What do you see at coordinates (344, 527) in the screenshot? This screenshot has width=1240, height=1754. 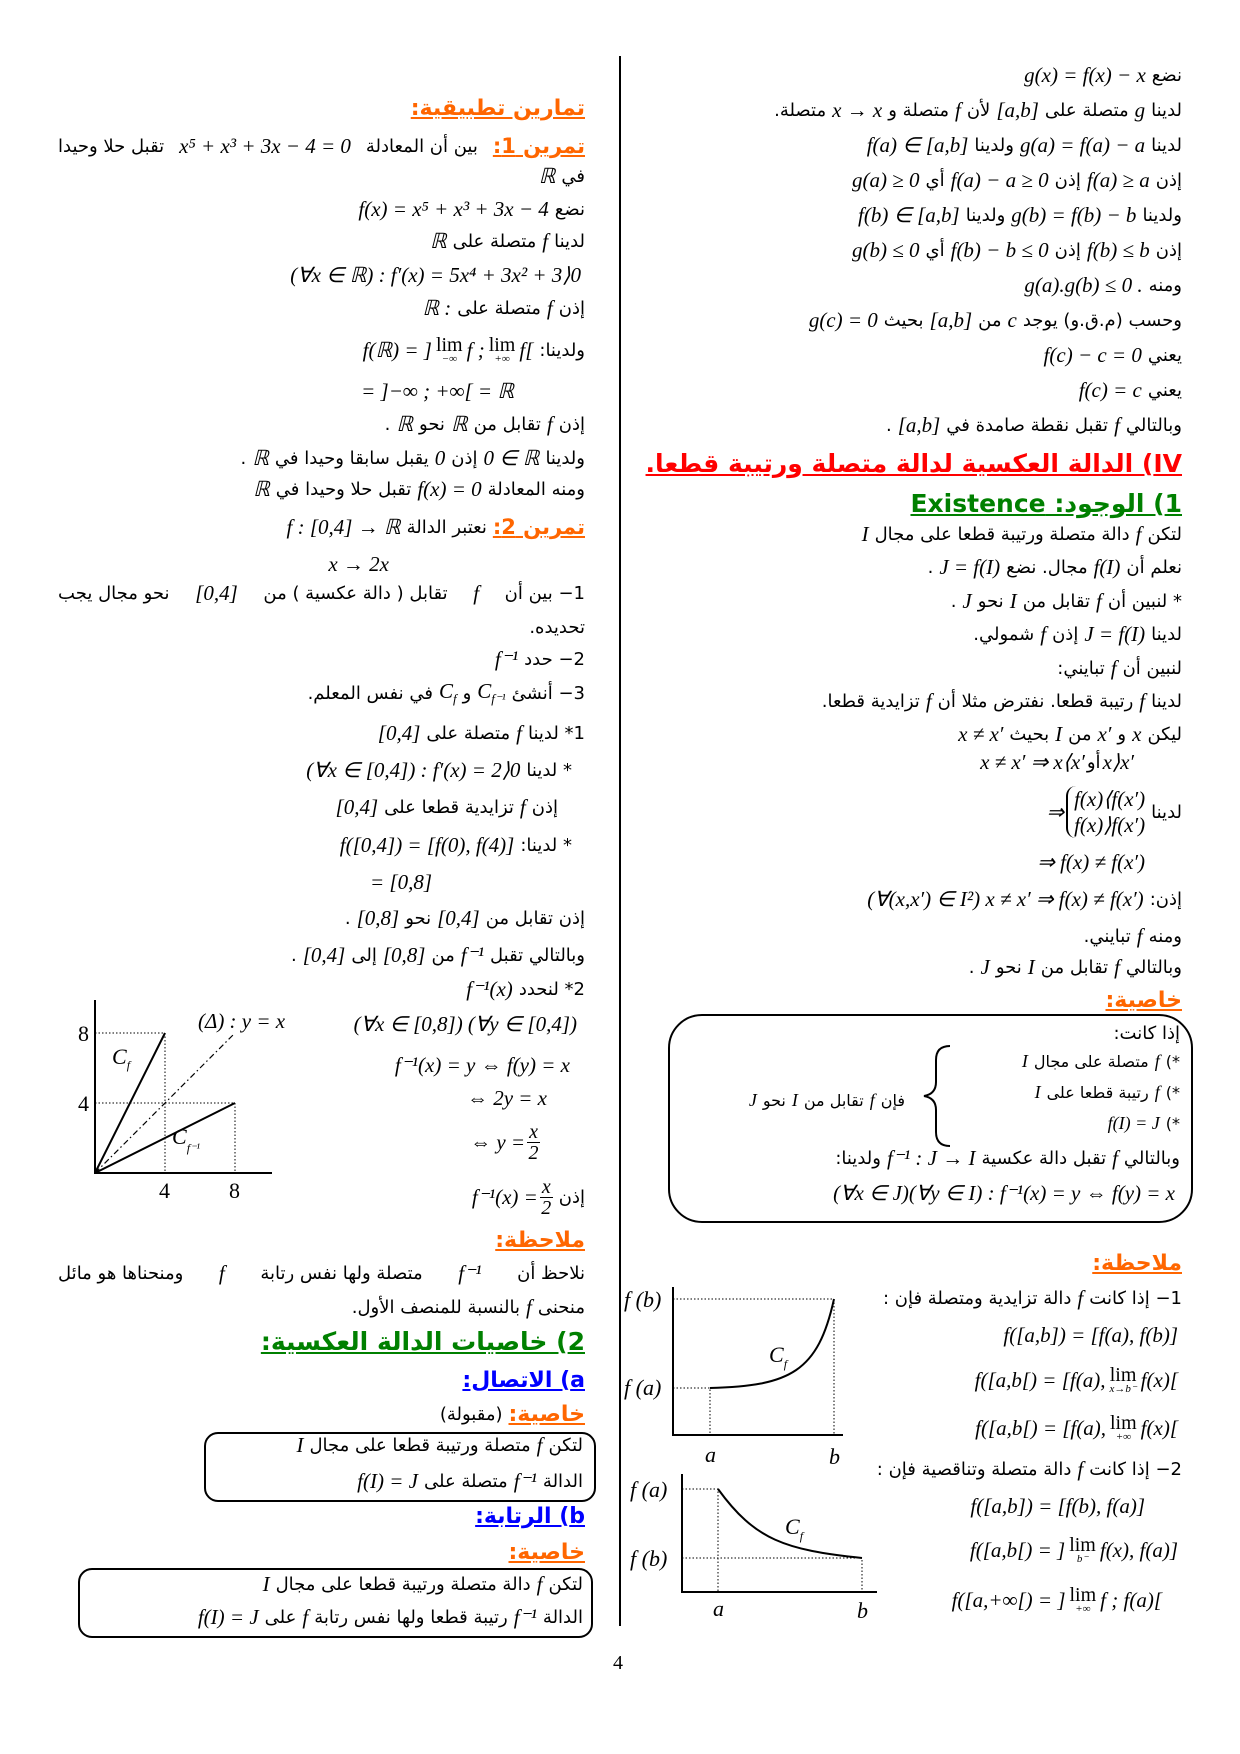 I see `math-expression: f : [0,4] → ℝ` at bounding box center [344, 527].